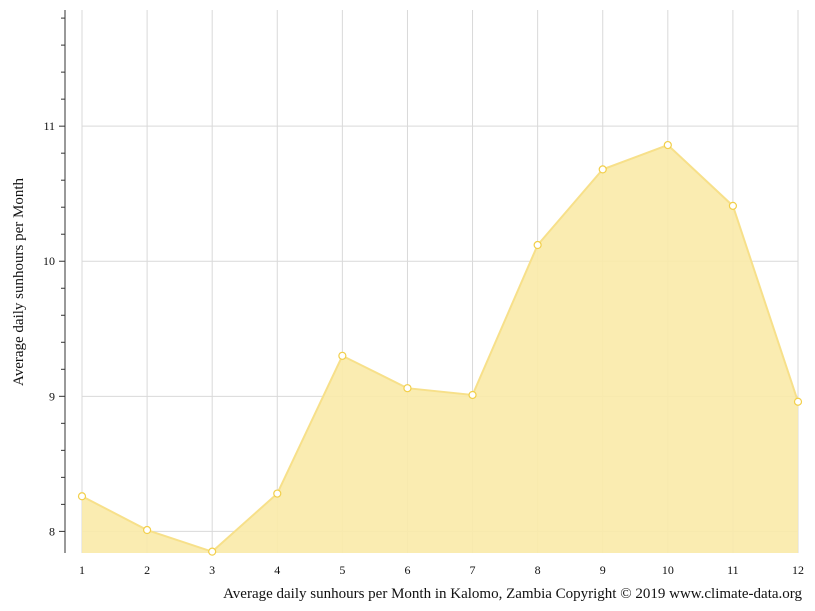 The image size is (815, 611). I want to click on x-tick-label: 10, so click(668, 570).